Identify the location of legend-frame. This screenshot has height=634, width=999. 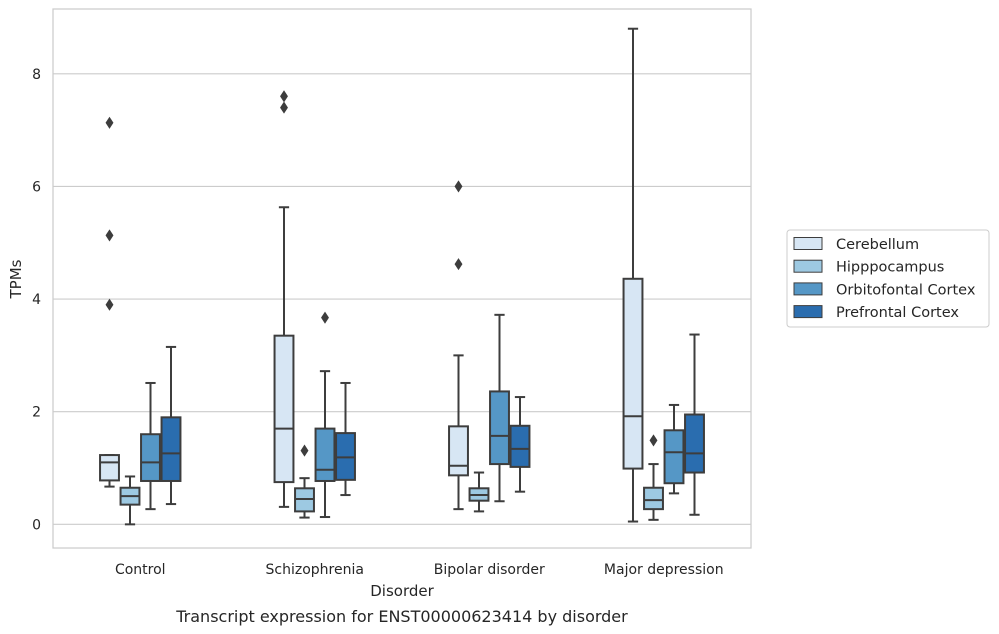
(888, 278).